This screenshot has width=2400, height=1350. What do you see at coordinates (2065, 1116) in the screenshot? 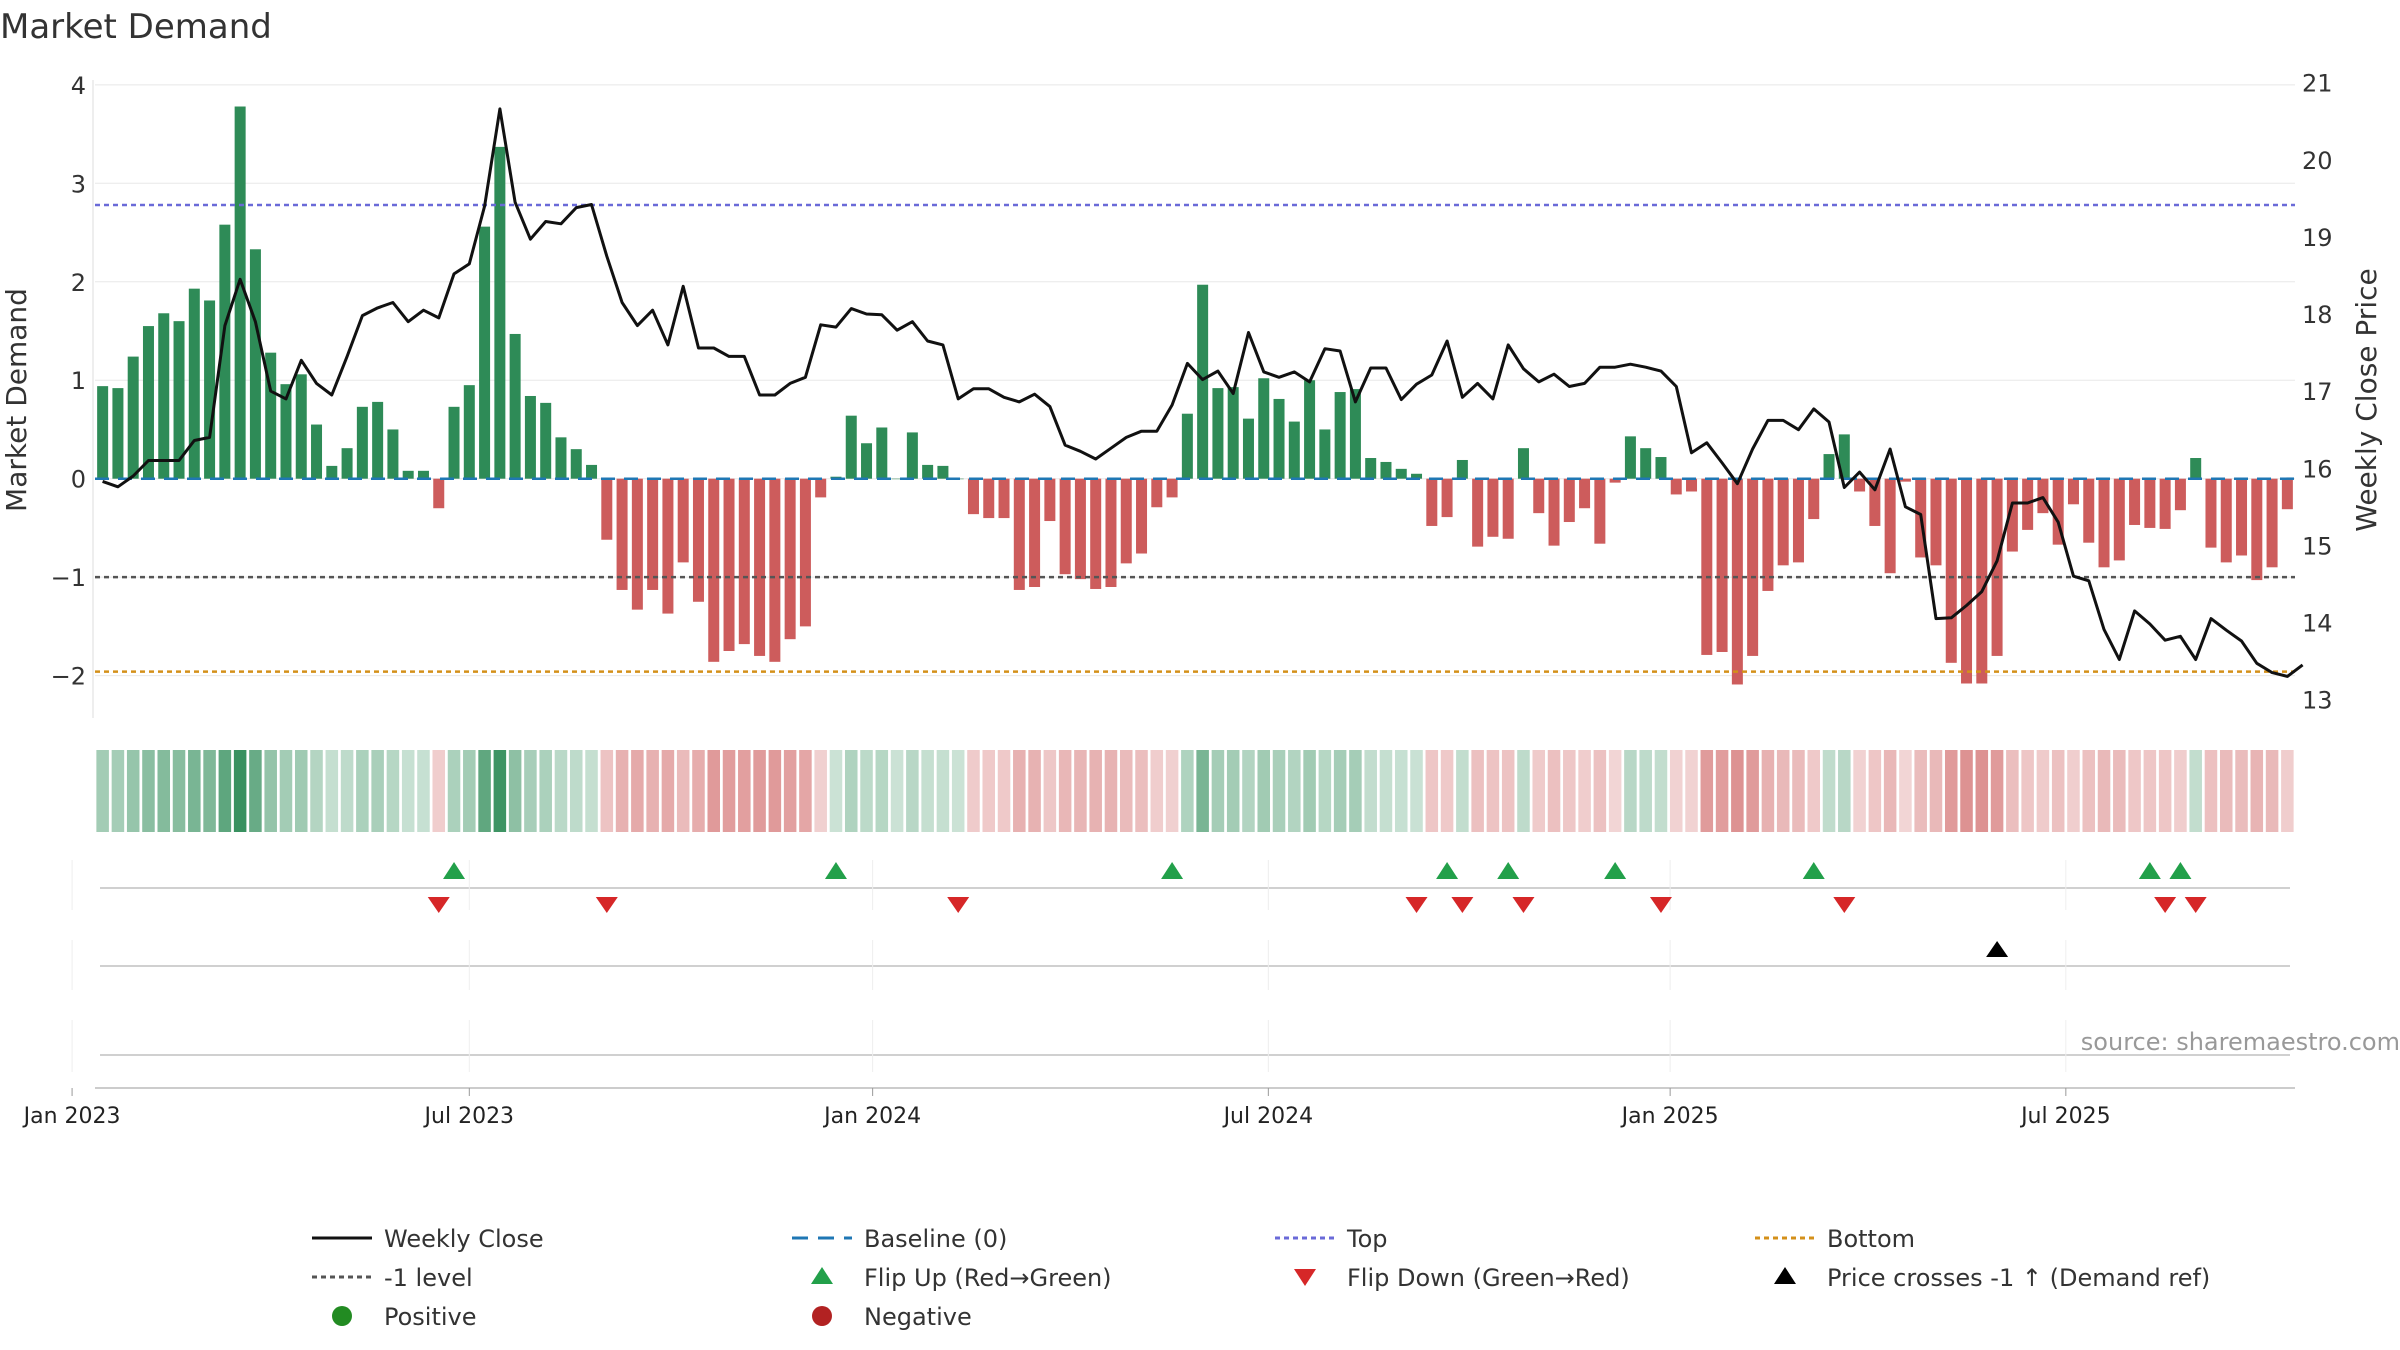
I see `x-tick-label: Jul 2025` at bounding box center [2065, 1116].